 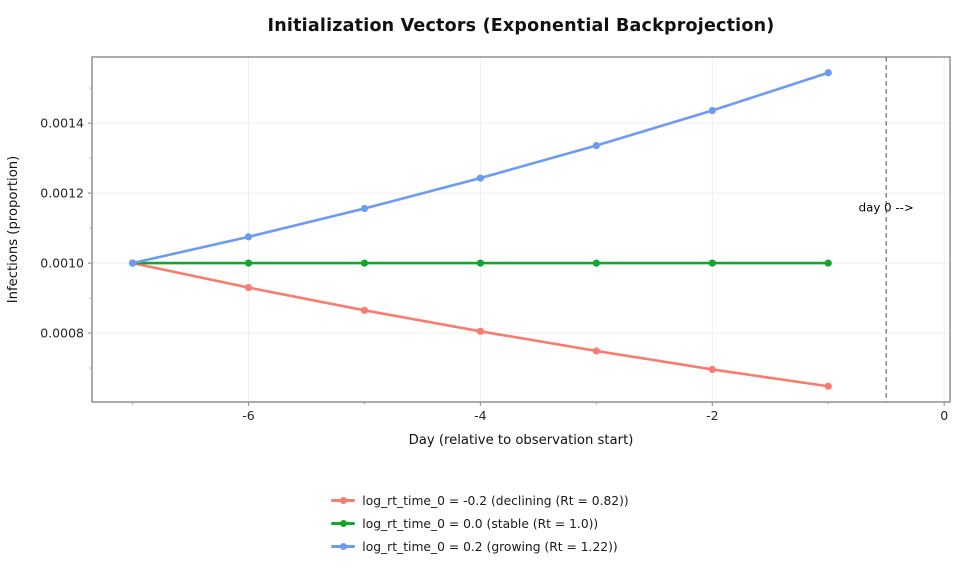 I want to click on x-axis-tick-label: -2, so click(x=712, y=415).